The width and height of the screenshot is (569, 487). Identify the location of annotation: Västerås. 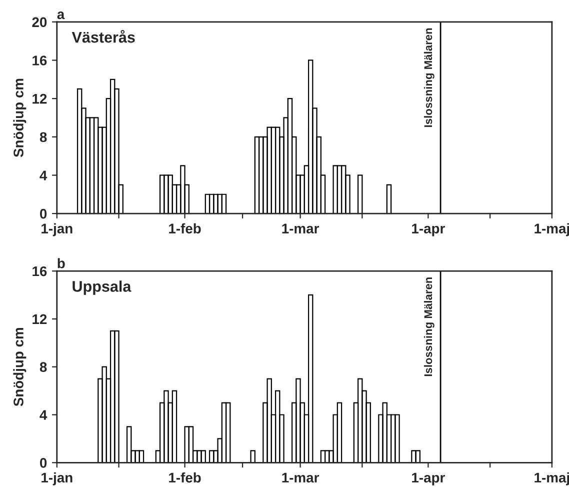
(103, 36).